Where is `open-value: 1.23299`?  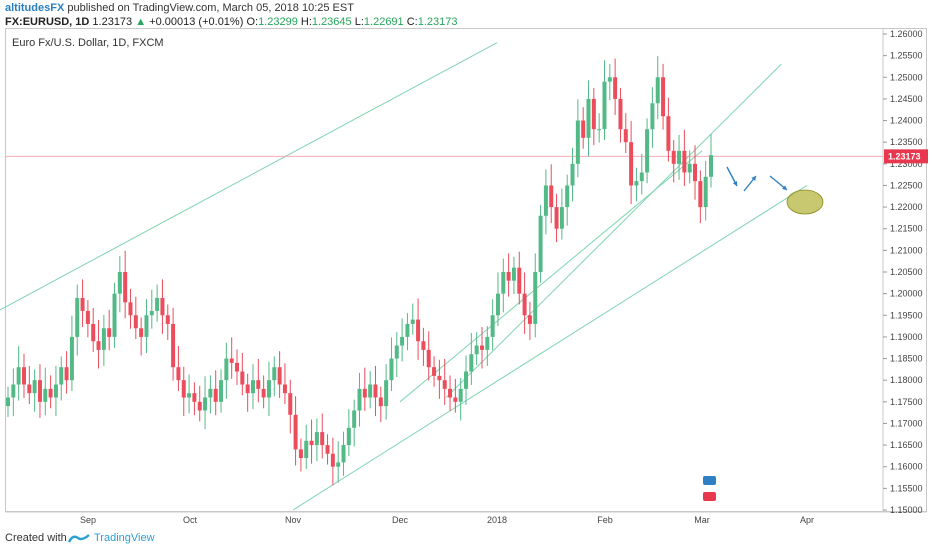 open-value: 1.23299 is located at coordinates (278, 22).